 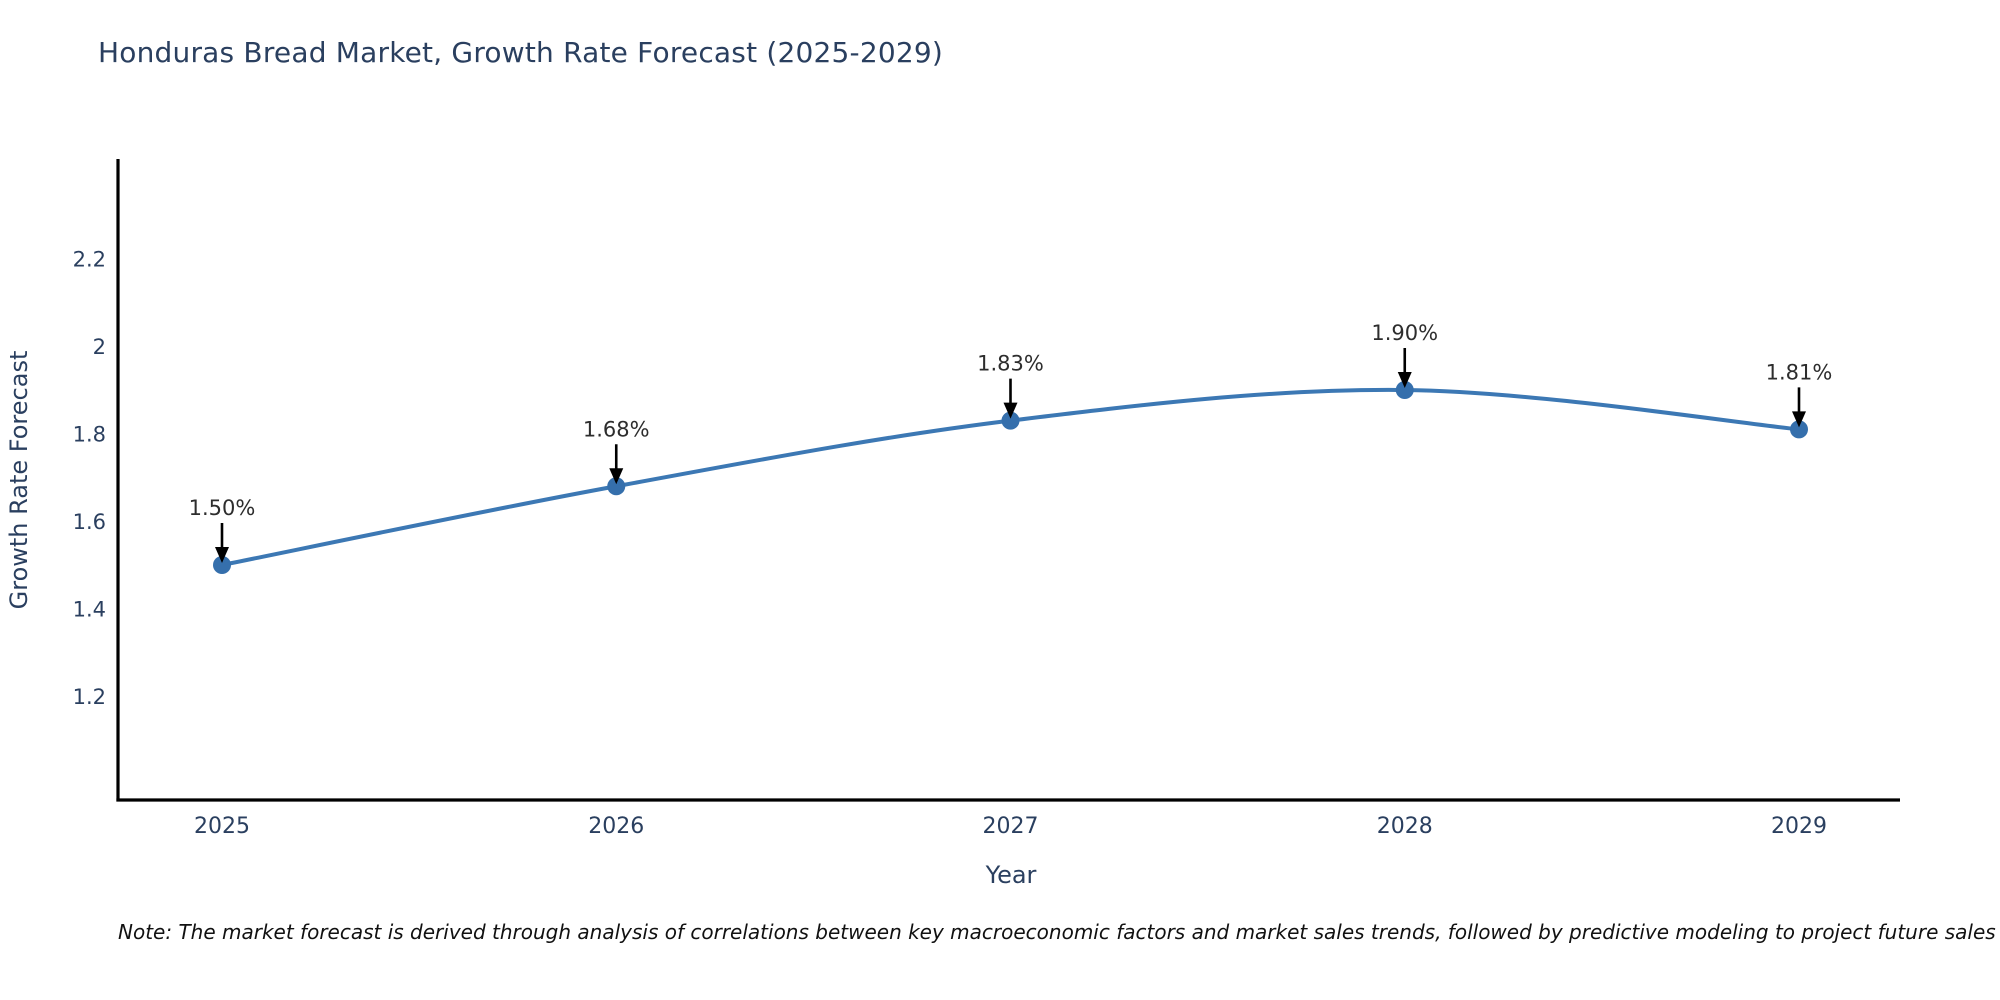 What do you see at coordinates (616, 429) in the screenshot?
I see `data-point-label: 1.68%` at bounding box center [616, 429].